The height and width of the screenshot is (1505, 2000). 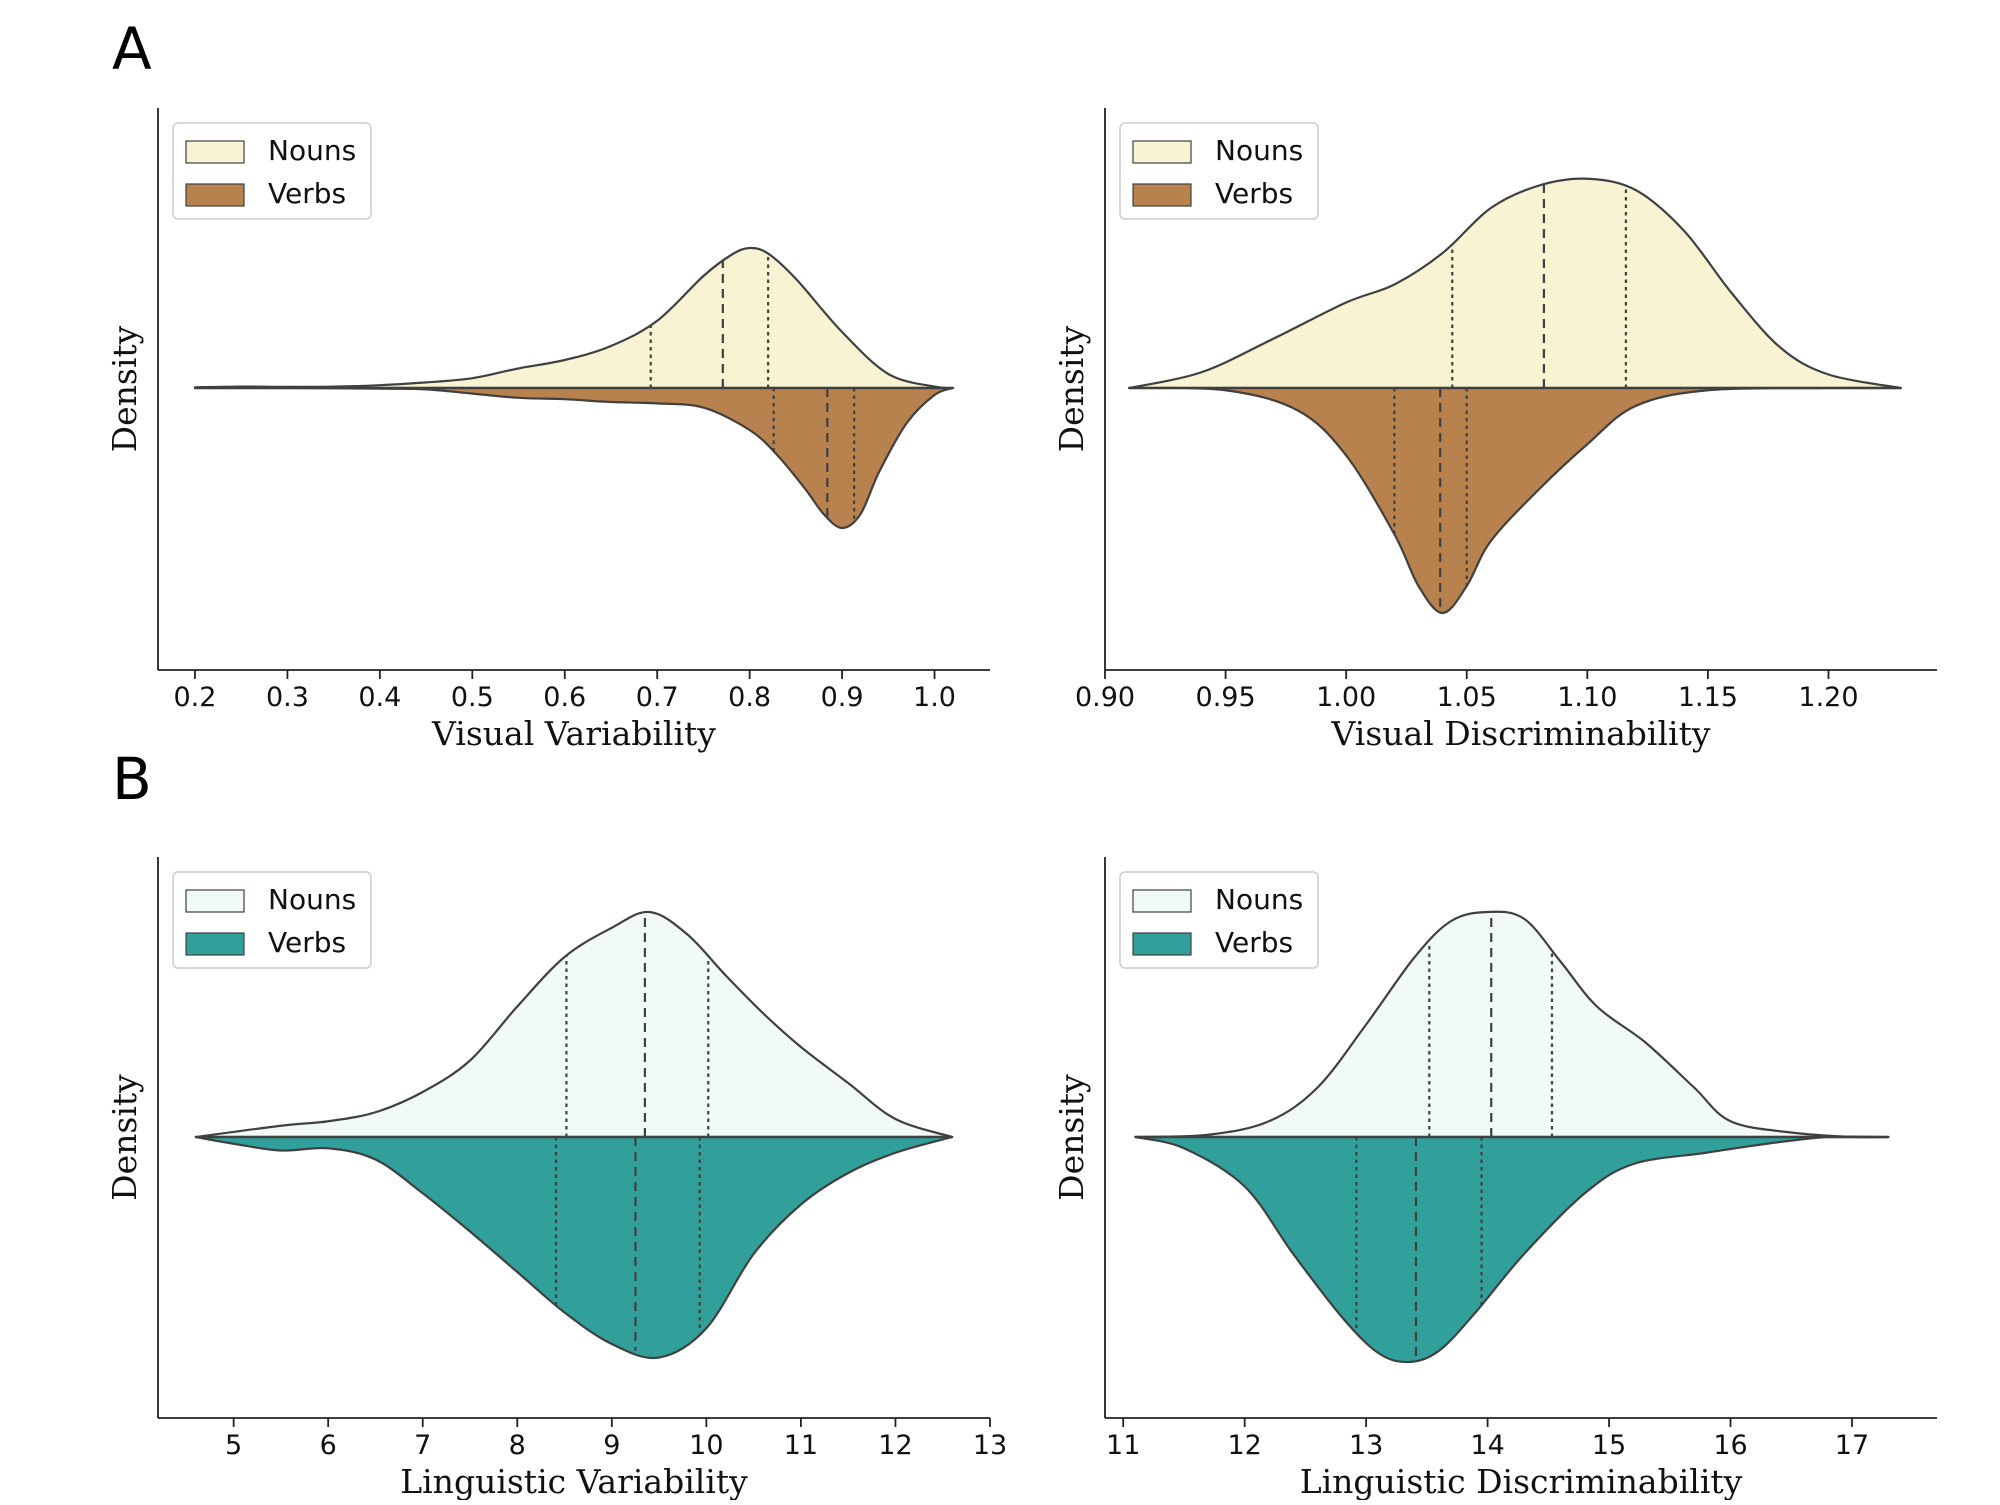 I want to click on x-tick-label: 0.5, so click(x=472, y=697).